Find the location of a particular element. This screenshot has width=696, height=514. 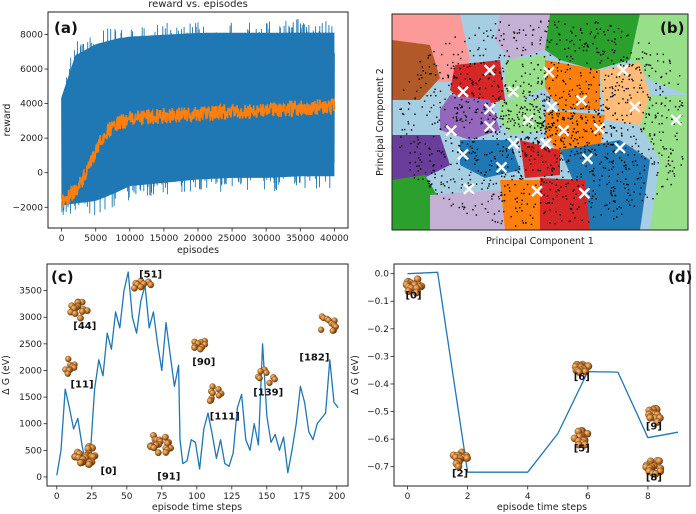

x-tick-label: 0 is located at coordinates (408, 497).